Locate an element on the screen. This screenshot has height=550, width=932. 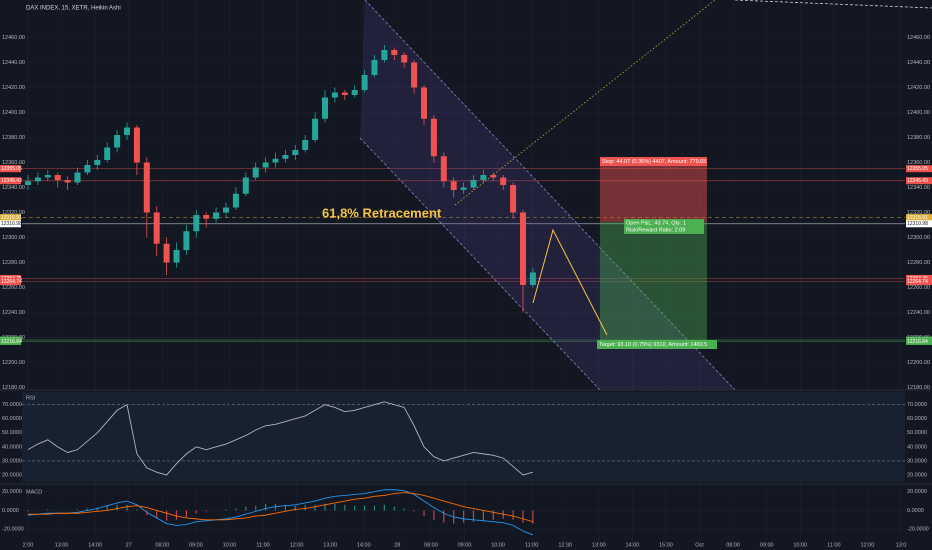
rsi-title: RSI is located at coordinates (31, 398).